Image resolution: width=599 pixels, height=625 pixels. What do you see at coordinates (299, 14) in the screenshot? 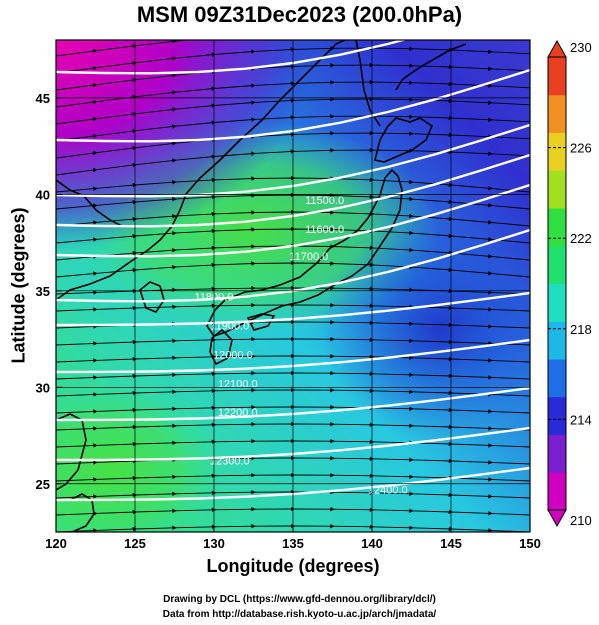
I see `figure-title: MSM 09Z31Dec2023 (200.0hPa)` at bounding box center [299, 14].